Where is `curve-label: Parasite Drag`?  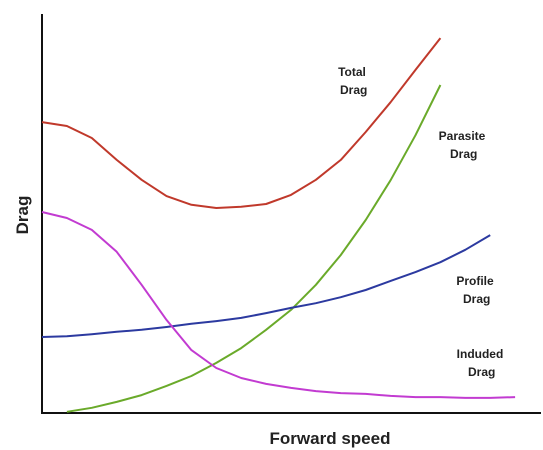
curve-label: Parasite Drag is located at coordinates (462, 145).